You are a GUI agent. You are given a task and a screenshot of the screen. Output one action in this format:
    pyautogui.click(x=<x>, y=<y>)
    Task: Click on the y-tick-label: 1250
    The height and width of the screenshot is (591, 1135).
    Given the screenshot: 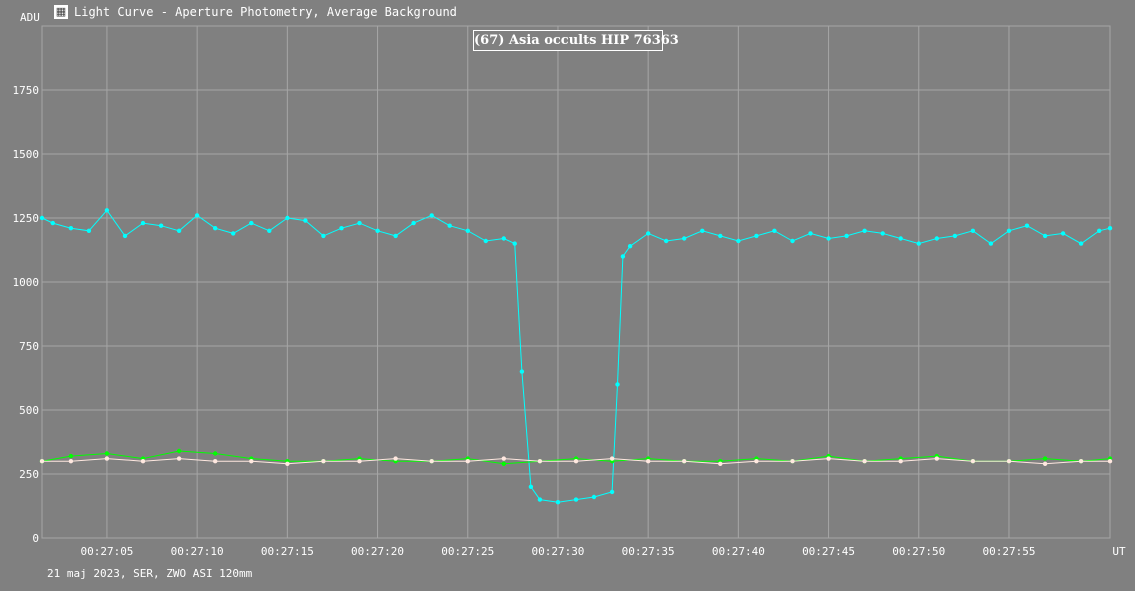 What is the action you would take?
    pyautogui.click(x=26, y=218)
    